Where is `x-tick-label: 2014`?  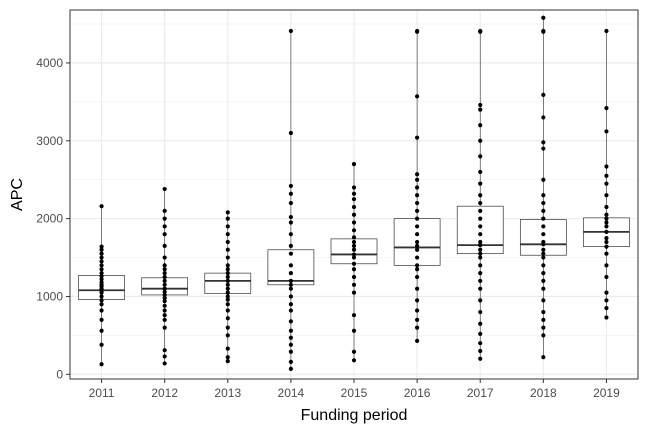 x-tick-label: 2014 is located at coordinates (291, 393).